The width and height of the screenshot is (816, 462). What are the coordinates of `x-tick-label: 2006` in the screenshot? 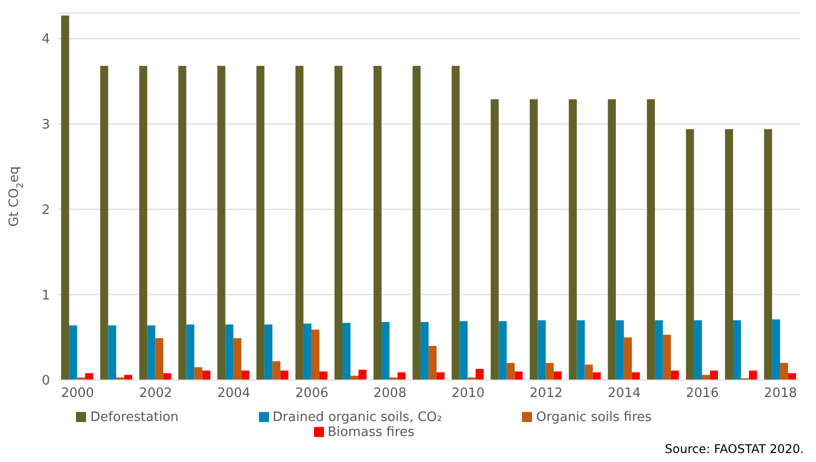 It's located at (311, 394).